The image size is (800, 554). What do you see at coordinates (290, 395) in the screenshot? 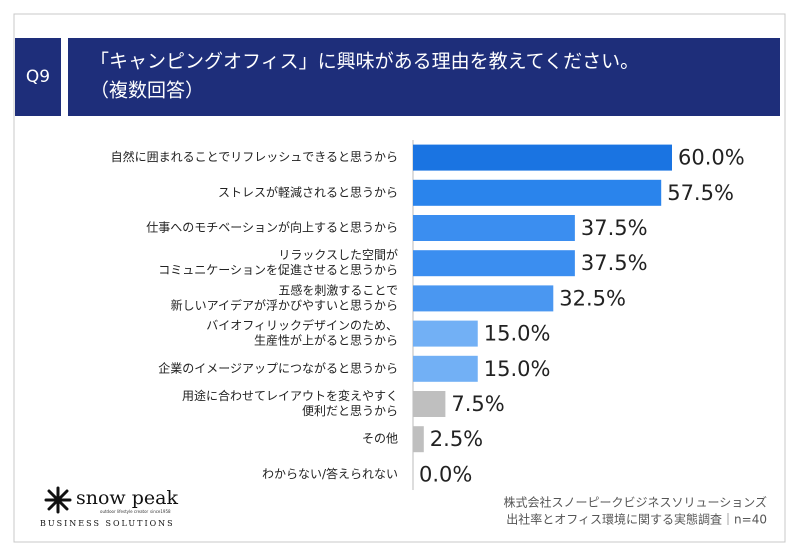
I see `category-label: 用途に合わせてレイアウトを変えやすく` at bounding box center [290, 395].